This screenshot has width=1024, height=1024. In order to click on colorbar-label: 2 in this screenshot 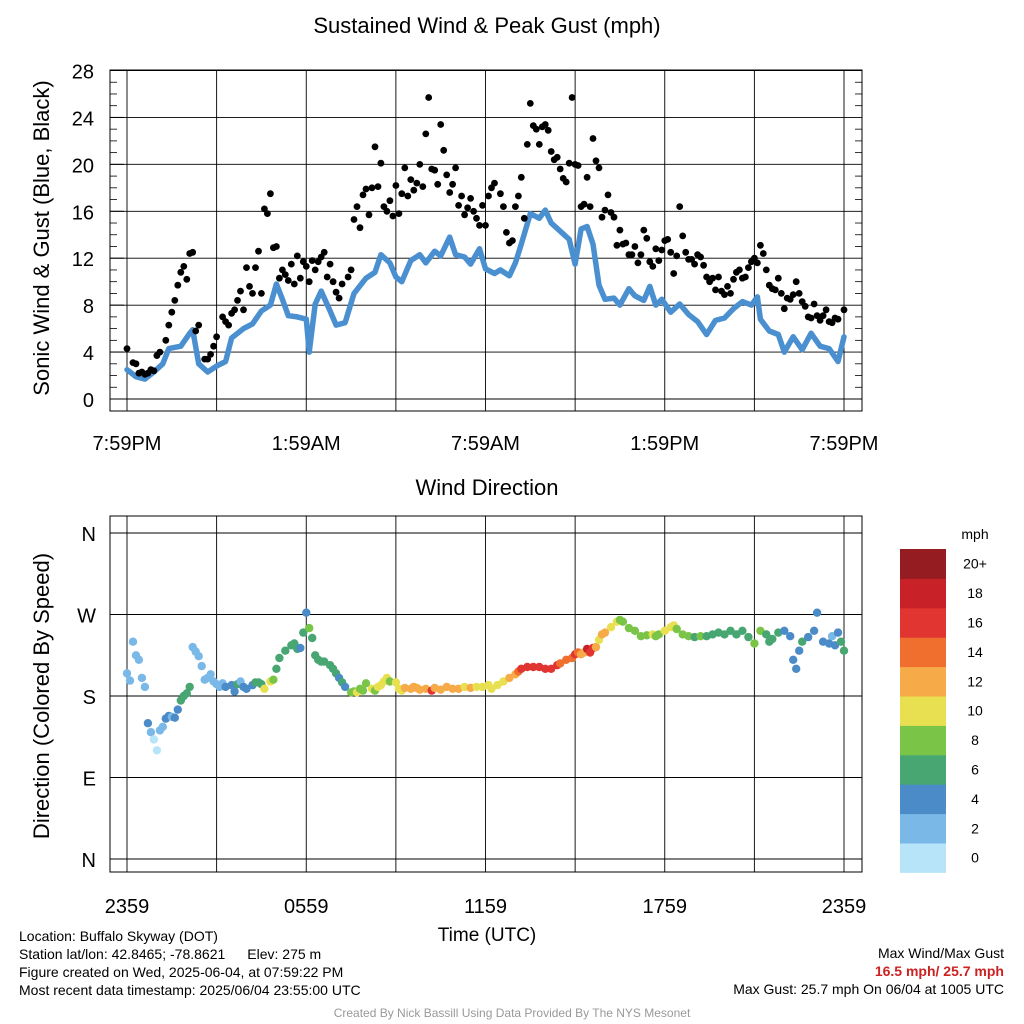, I will do `click(975, 828)`.